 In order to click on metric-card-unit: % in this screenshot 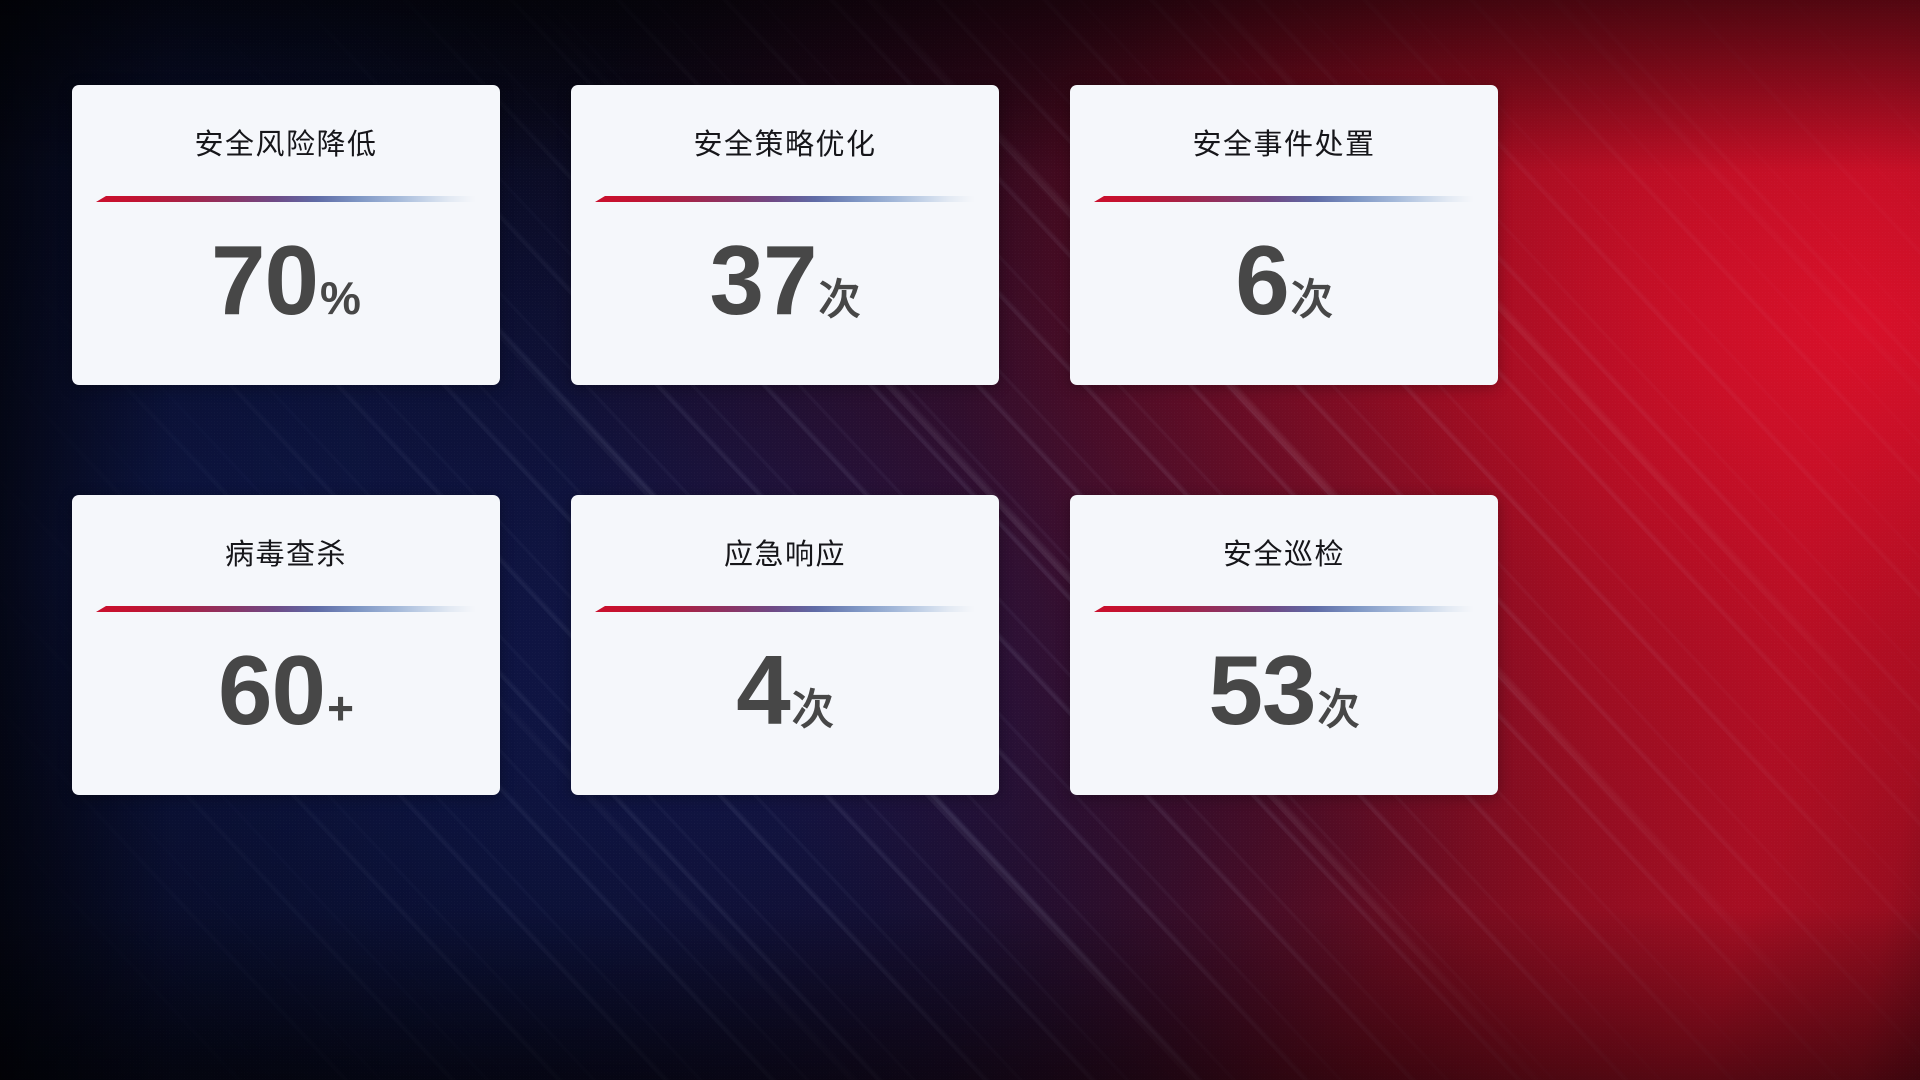, I will do `click(340, 298)`.